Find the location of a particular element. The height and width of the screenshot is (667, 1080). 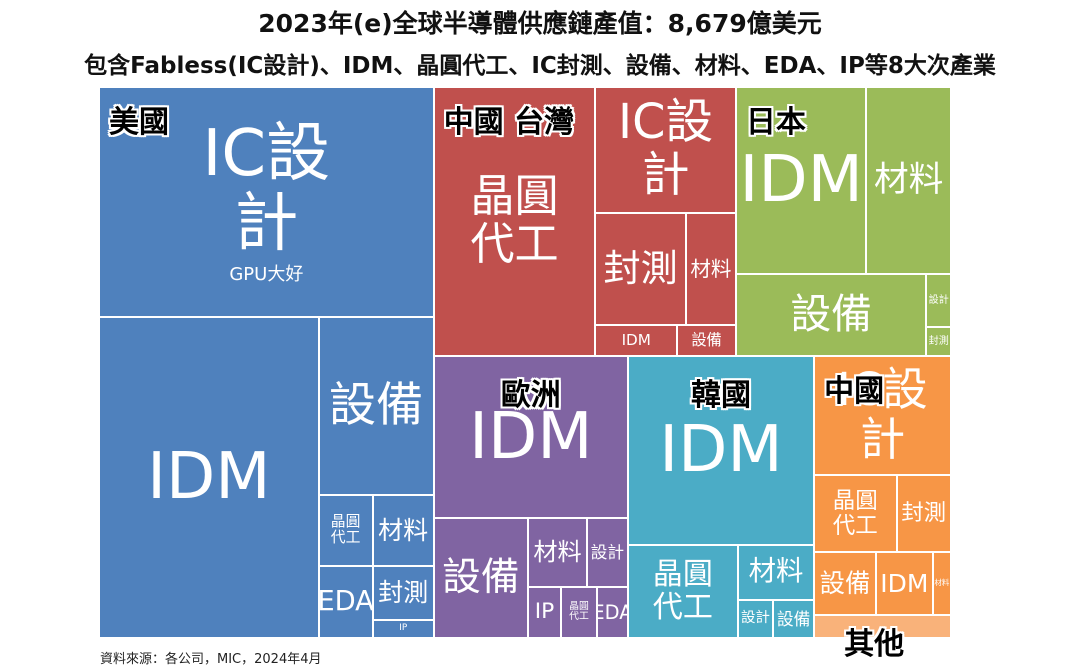

group-label: 美國 is located at coordinates (139, 122).